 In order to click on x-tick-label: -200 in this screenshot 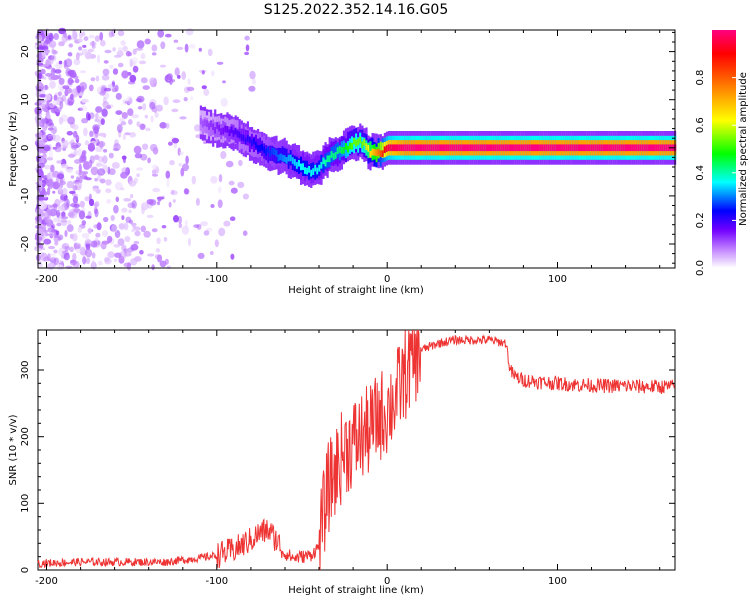, I will do `click(46, 581)`.